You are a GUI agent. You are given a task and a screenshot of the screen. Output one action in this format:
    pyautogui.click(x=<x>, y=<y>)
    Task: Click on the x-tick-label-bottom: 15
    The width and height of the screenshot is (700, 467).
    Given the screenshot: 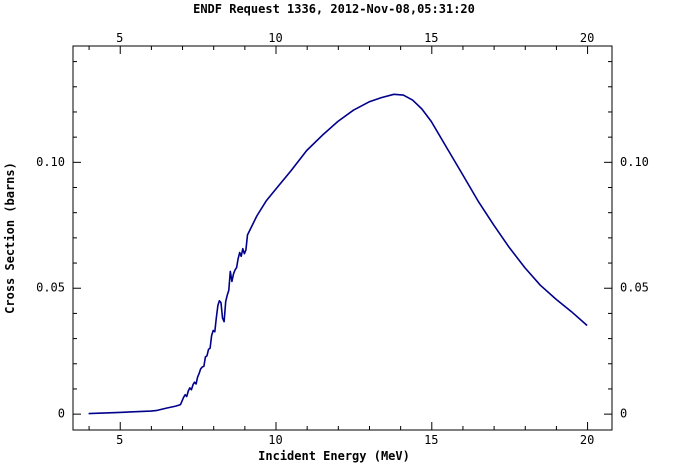 What is the action you would take?
    pyautogui.click(x=431, y=440)
    